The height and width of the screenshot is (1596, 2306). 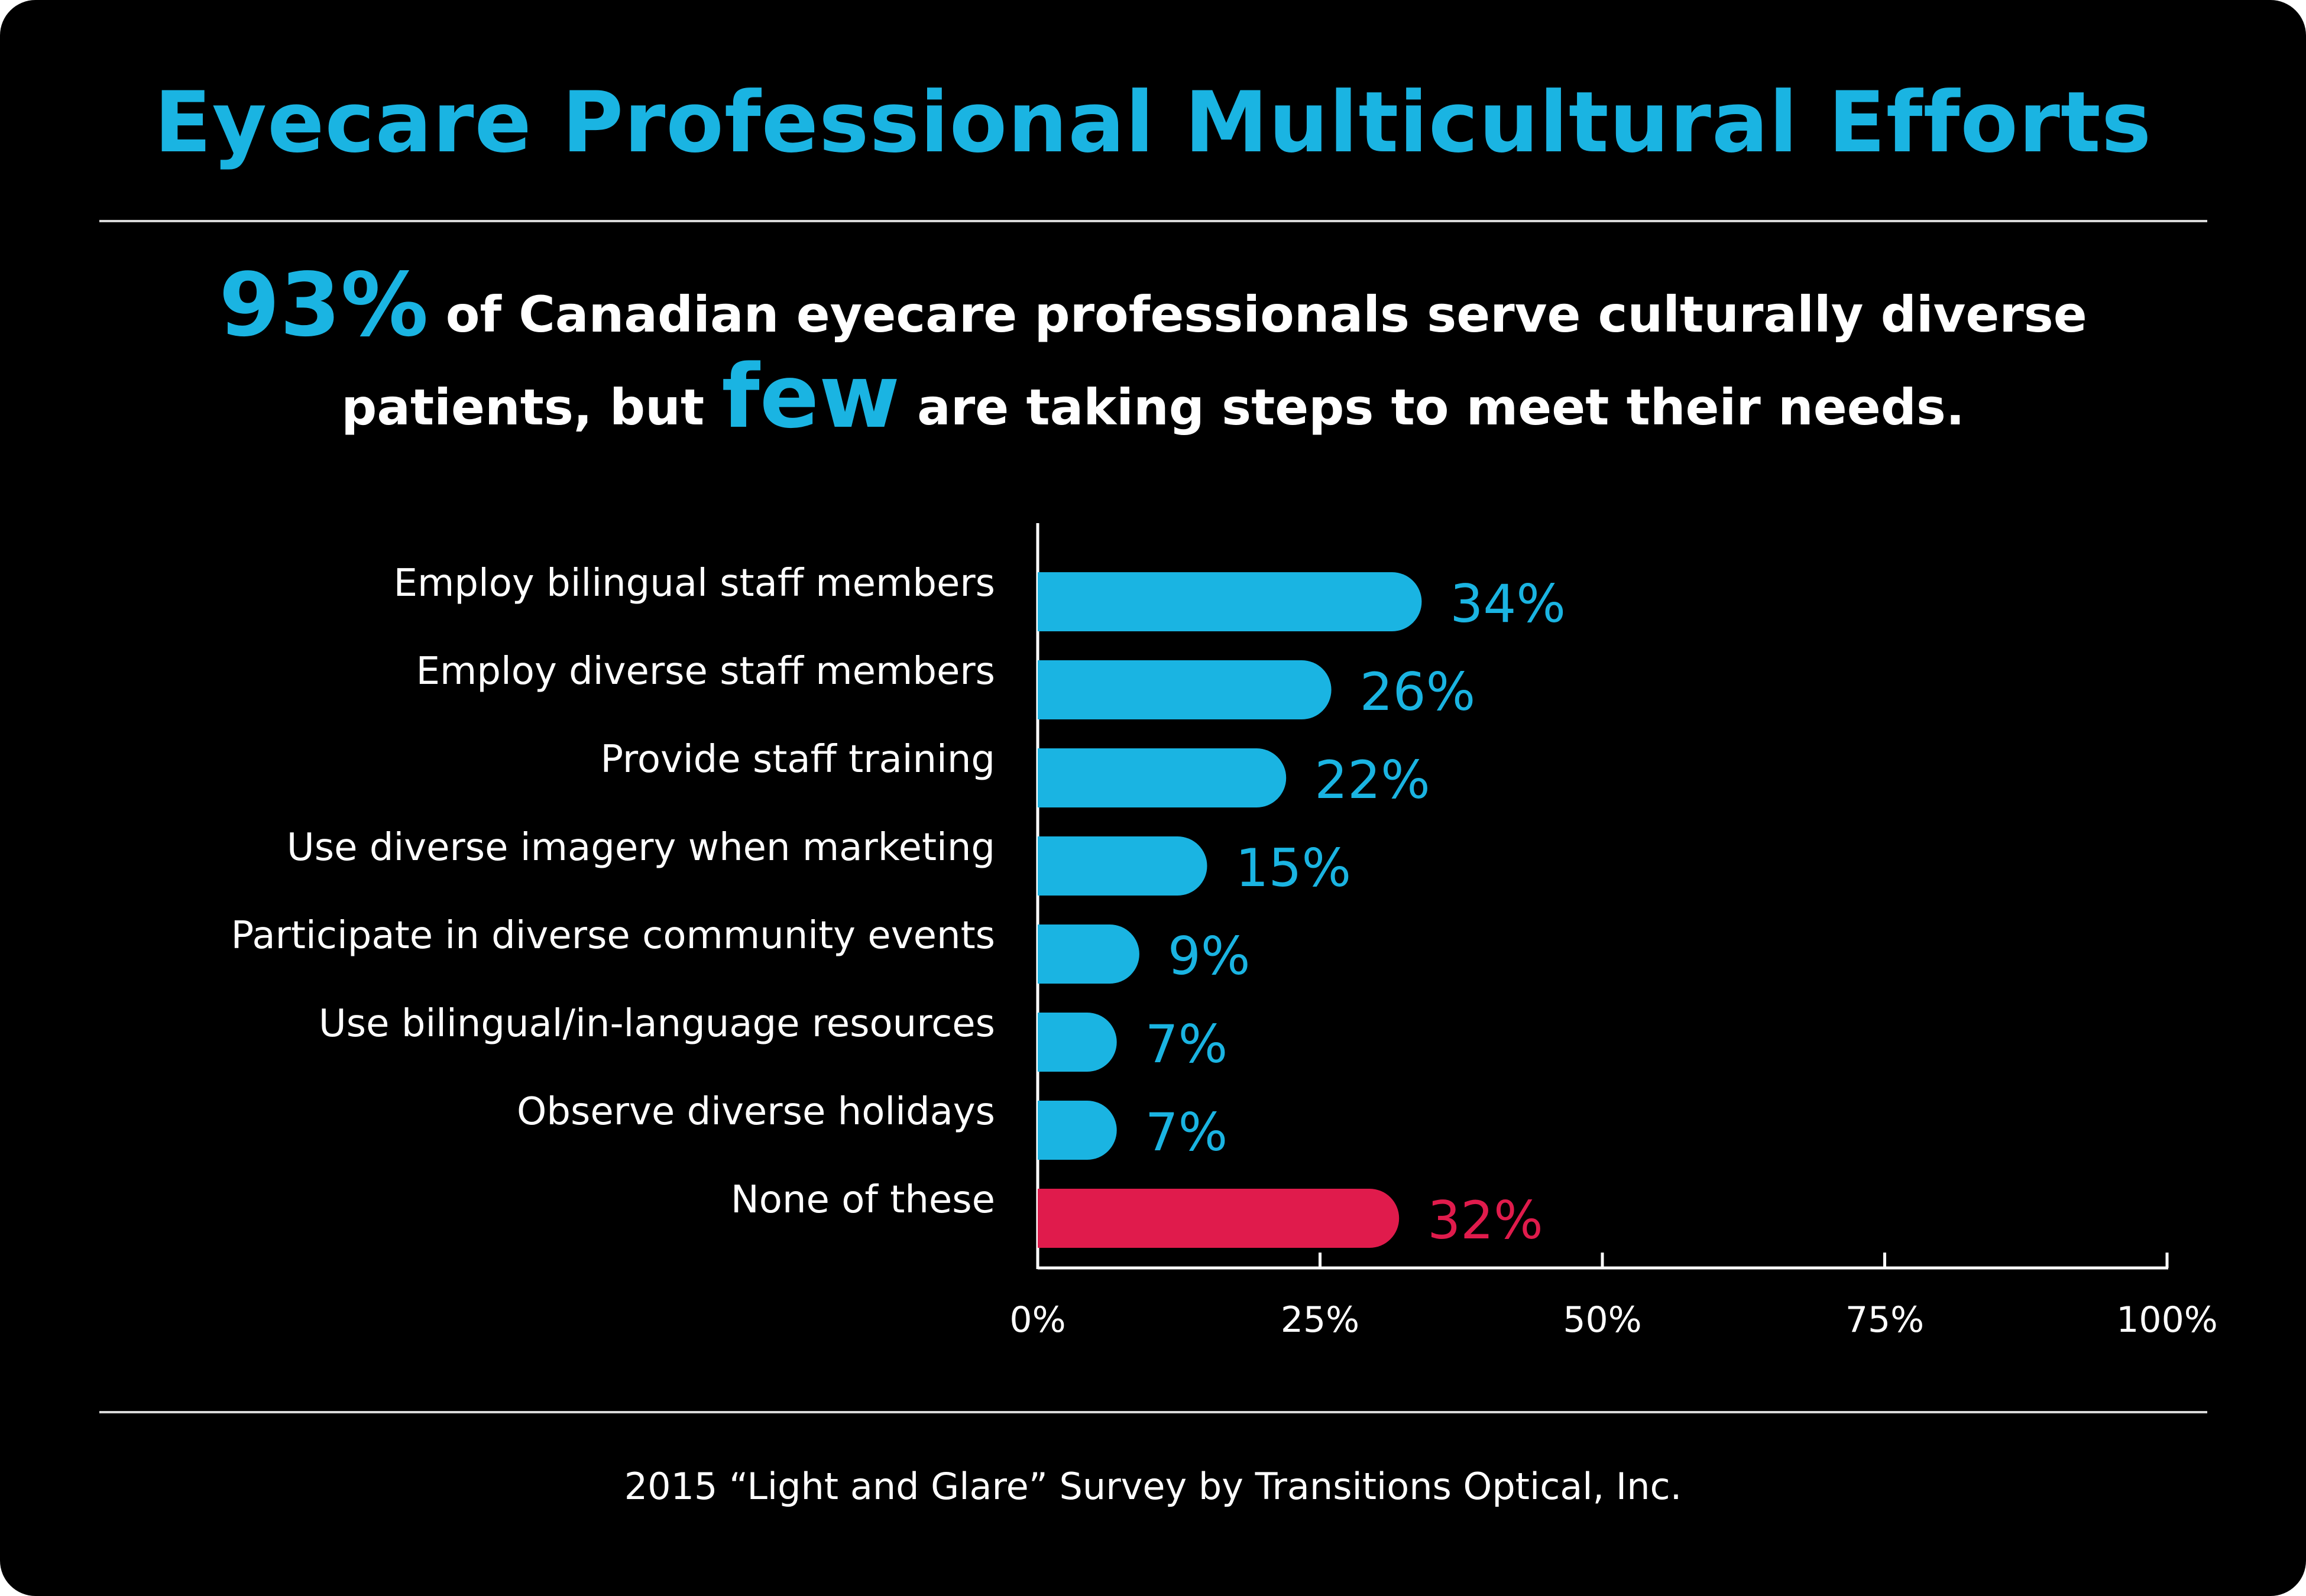 What do you see at coordinates (613, 936) in the screenshot?
I see `category-label: Participate in diverse community events` at bounding box center [613, 936].